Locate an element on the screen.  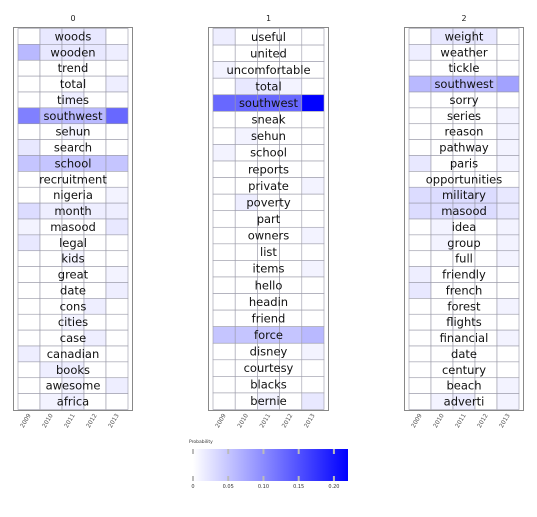
row-label: wooden is located at coordinates (72, 52).